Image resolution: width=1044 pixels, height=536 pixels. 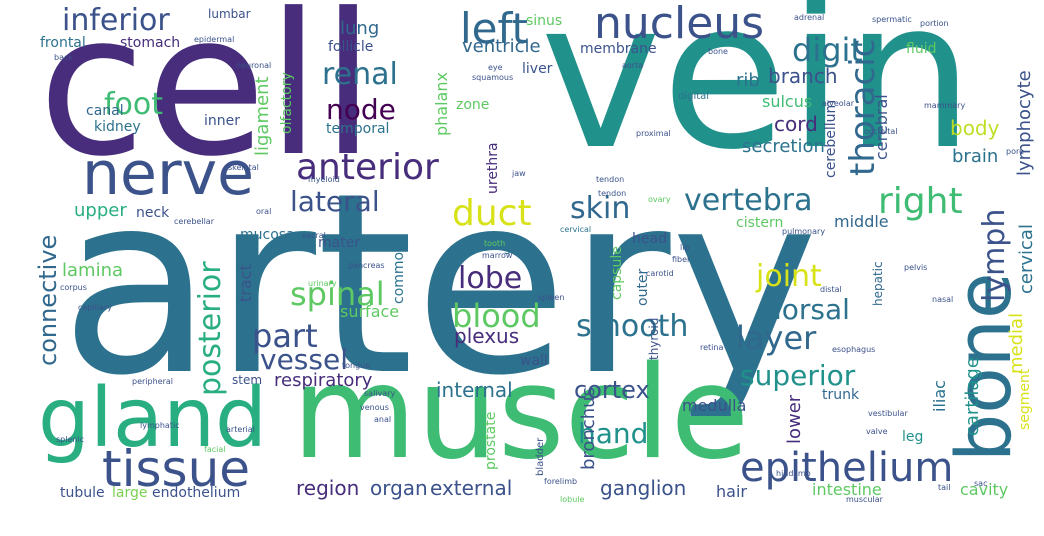 What do you see at coordinates (339, 243) in the screenshot?
I see `word-mater: mater` at bounding box center [339, 243].